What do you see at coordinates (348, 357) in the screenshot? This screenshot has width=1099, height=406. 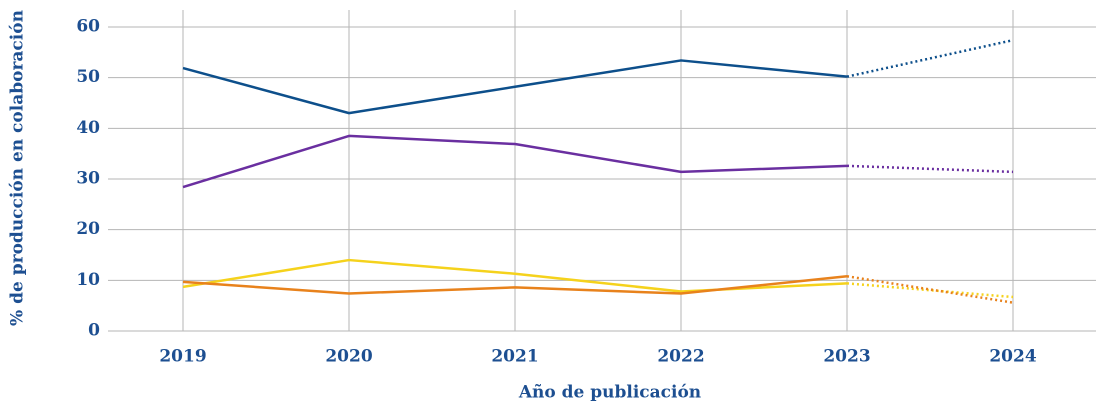 I see `x-tick-label: 2020` at bounding box center [348, 357].